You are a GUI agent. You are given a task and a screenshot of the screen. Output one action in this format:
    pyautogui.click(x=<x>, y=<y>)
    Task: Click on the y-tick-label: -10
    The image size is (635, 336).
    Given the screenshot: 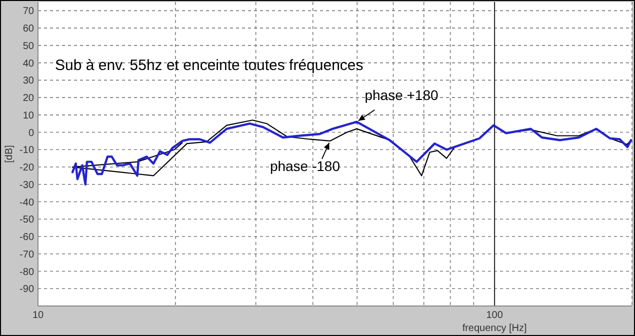 What is the action you would take?
    pyautogui.click(x=27, y=150)
    